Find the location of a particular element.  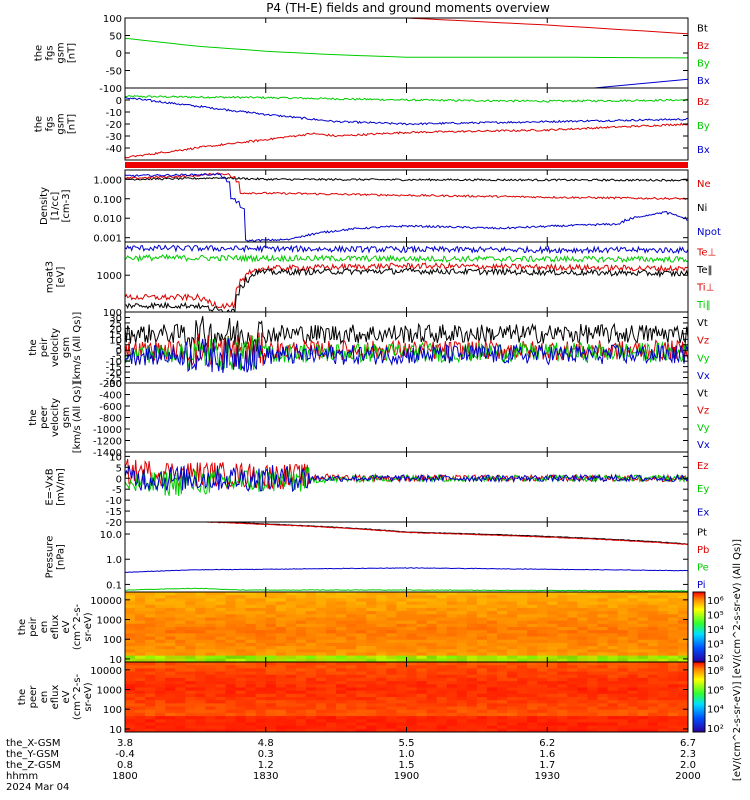

legend-Bz: Bz is located at coordinates (703, 102).